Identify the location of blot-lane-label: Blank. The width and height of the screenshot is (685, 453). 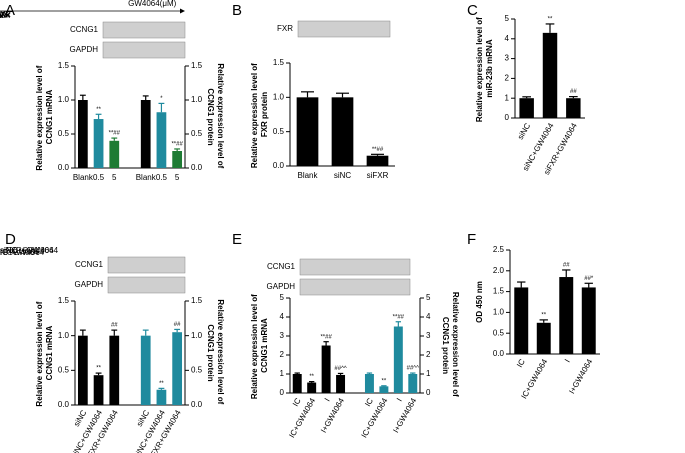
(5, 14).